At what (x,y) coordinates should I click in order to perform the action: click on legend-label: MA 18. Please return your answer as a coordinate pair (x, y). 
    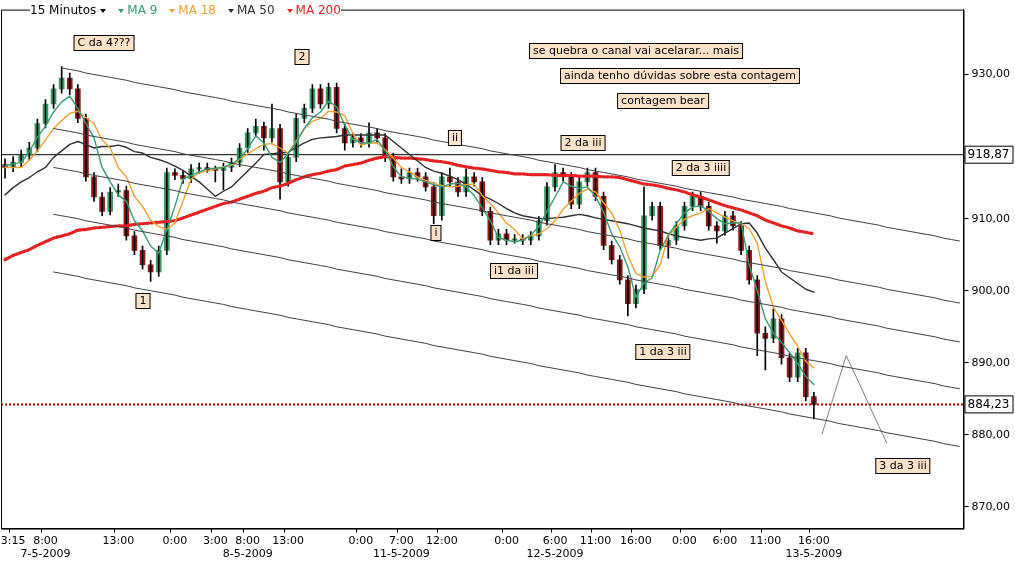
    Looking at the image, I should click on (197, 10).